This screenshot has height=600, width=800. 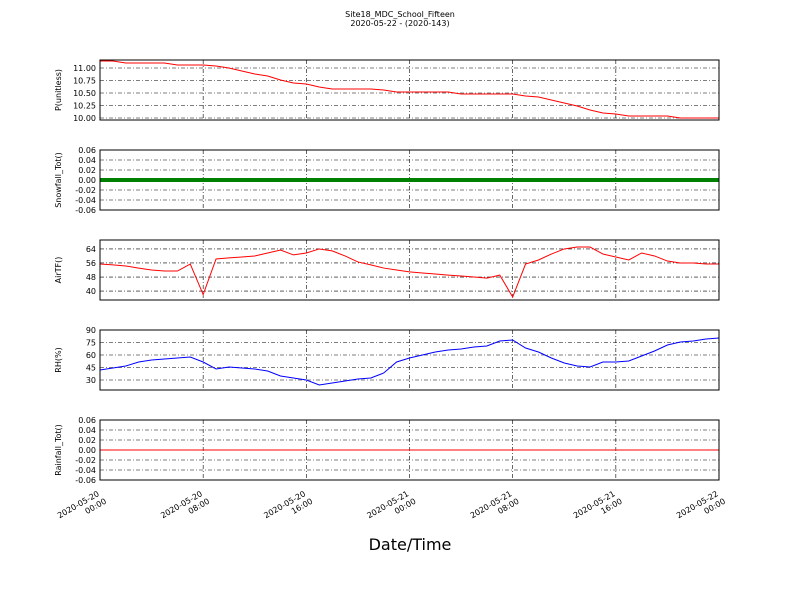 What do you see at coordinates (392, 508) in the screenshot?
I see `x-tick-label: 2020-05-21 00:00` at bounding box center [392, 508].